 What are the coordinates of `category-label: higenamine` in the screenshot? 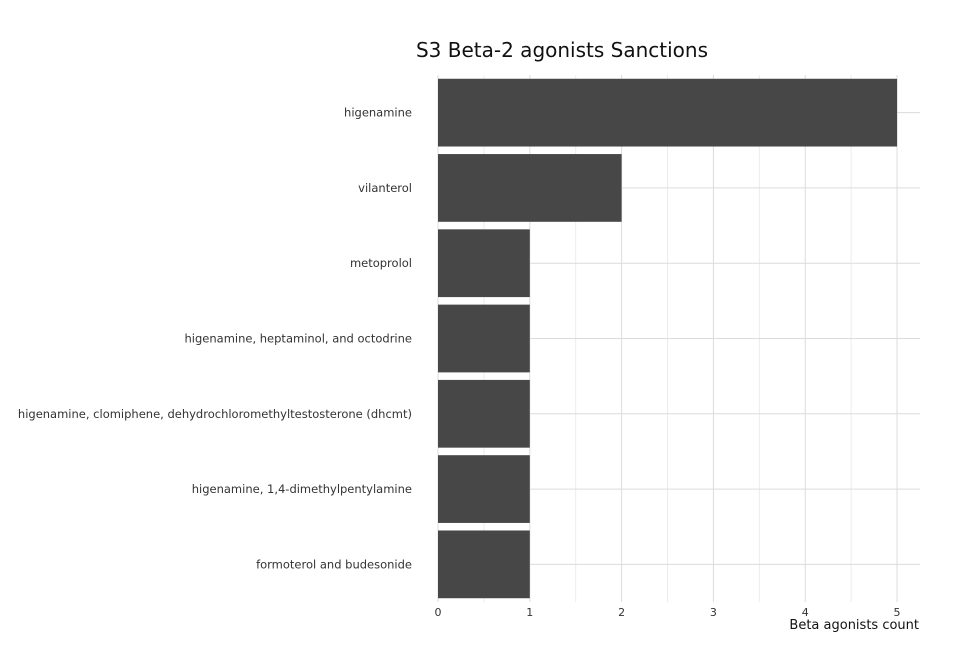 It's located at (378, 113).